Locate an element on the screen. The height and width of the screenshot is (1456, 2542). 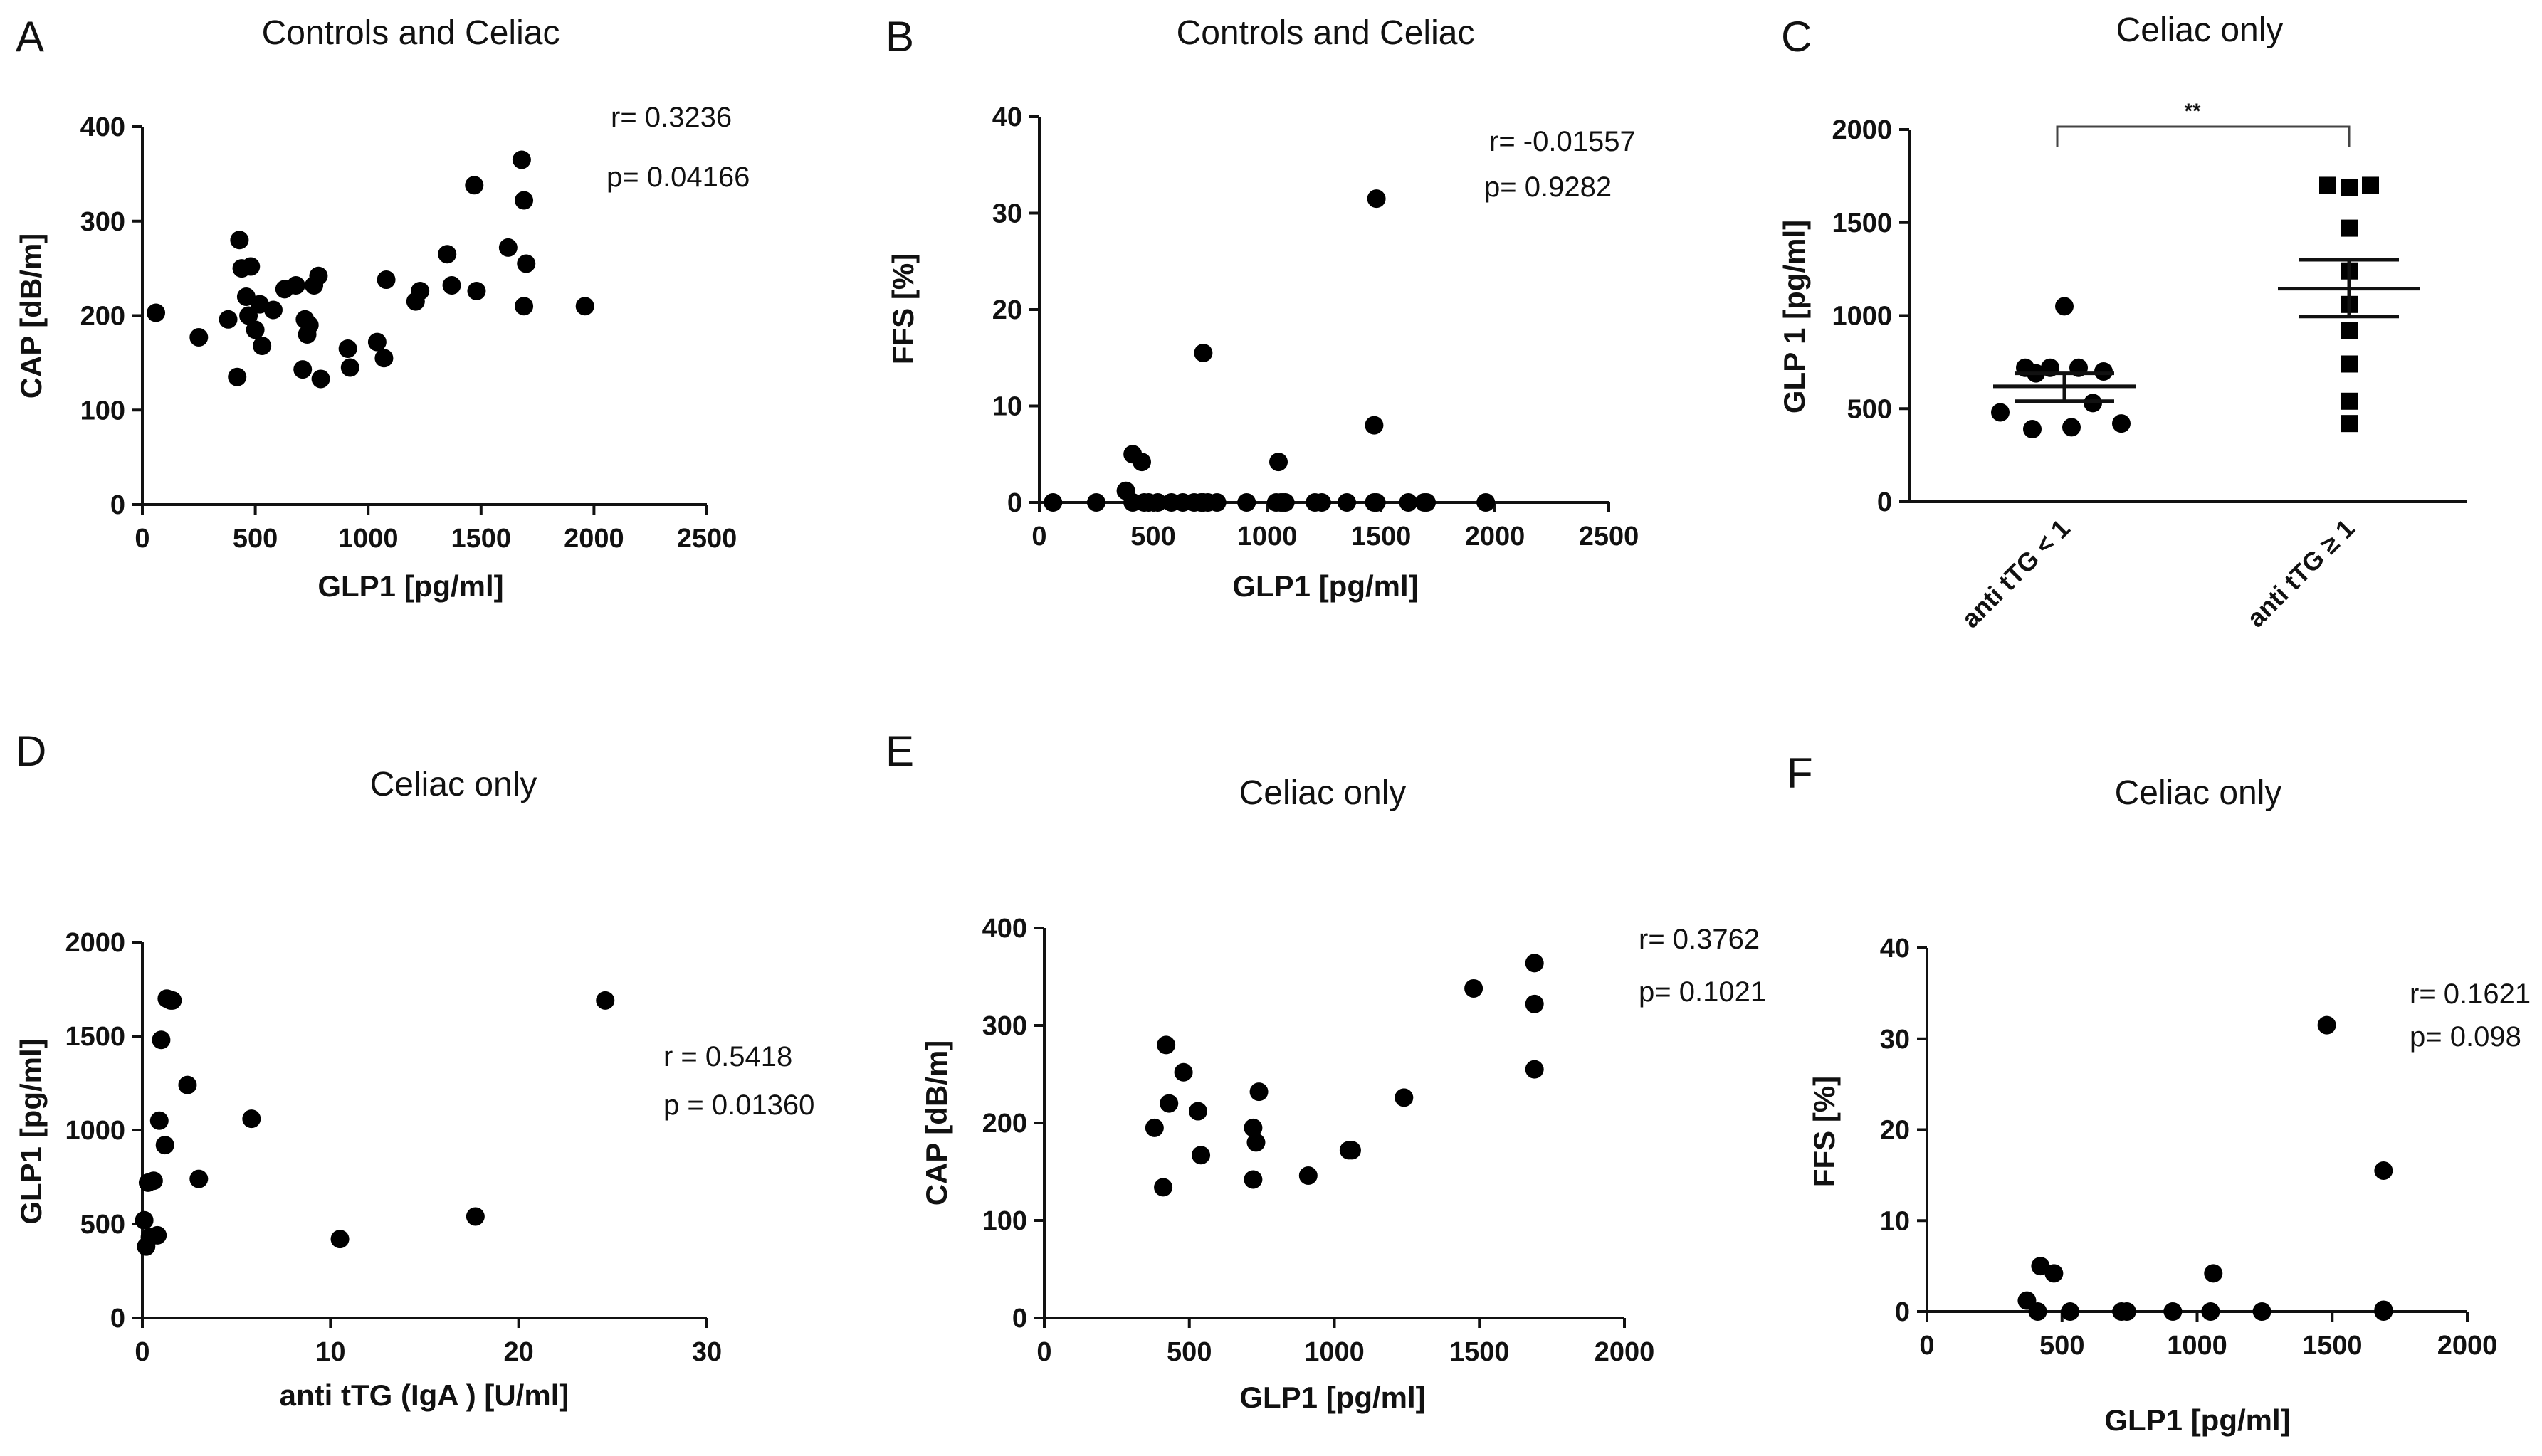
stat-annotation: r = 0.5418 is located at coordinates (727, 1056).